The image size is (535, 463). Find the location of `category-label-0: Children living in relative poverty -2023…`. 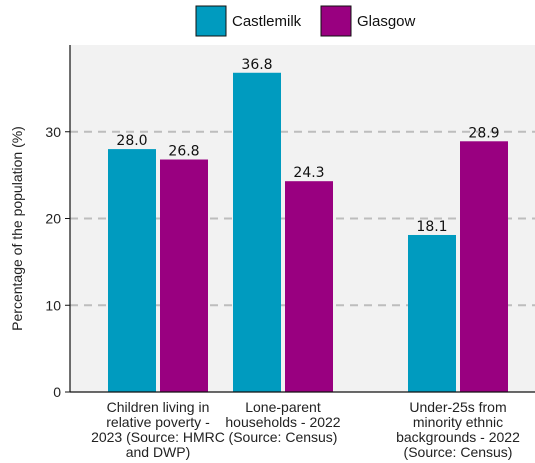

category-label-0: Children living in relative poverty -2023… is located at coordinates (158, 429).